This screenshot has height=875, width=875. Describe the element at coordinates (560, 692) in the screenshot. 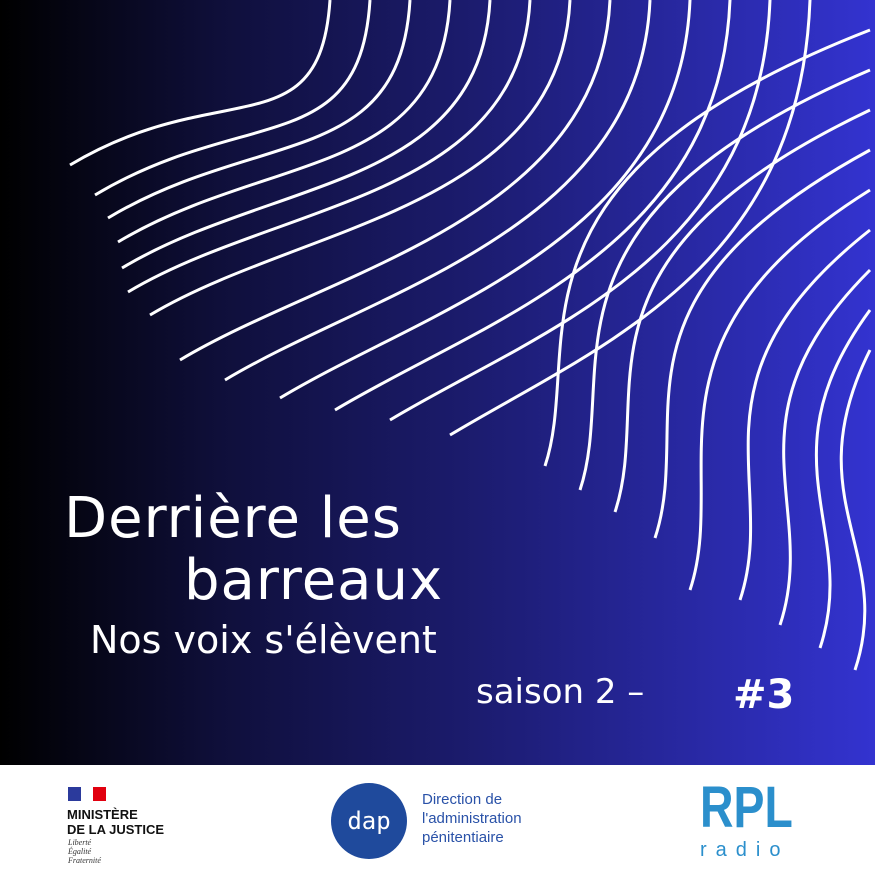

I see `season-label: saison 2 –` at that location.